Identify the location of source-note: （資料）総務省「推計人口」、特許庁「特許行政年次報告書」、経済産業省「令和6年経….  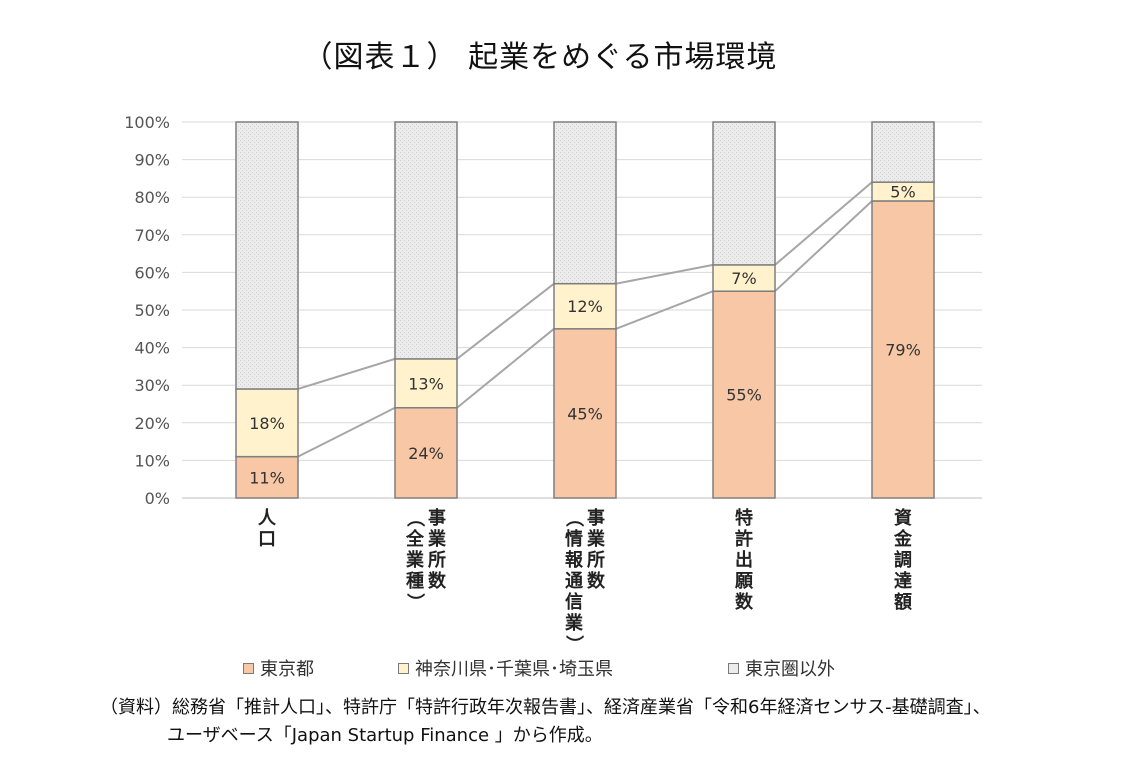
(545, 722).